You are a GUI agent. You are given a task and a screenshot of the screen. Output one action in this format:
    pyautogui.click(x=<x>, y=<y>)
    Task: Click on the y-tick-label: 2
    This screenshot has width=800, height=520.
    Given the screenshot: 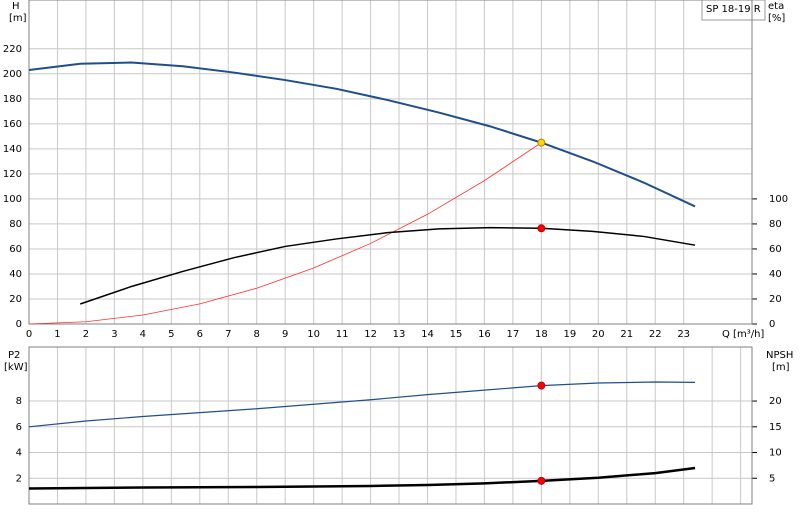 What is the action you would take?
    pyautogui.click(x=19, y=478)
    